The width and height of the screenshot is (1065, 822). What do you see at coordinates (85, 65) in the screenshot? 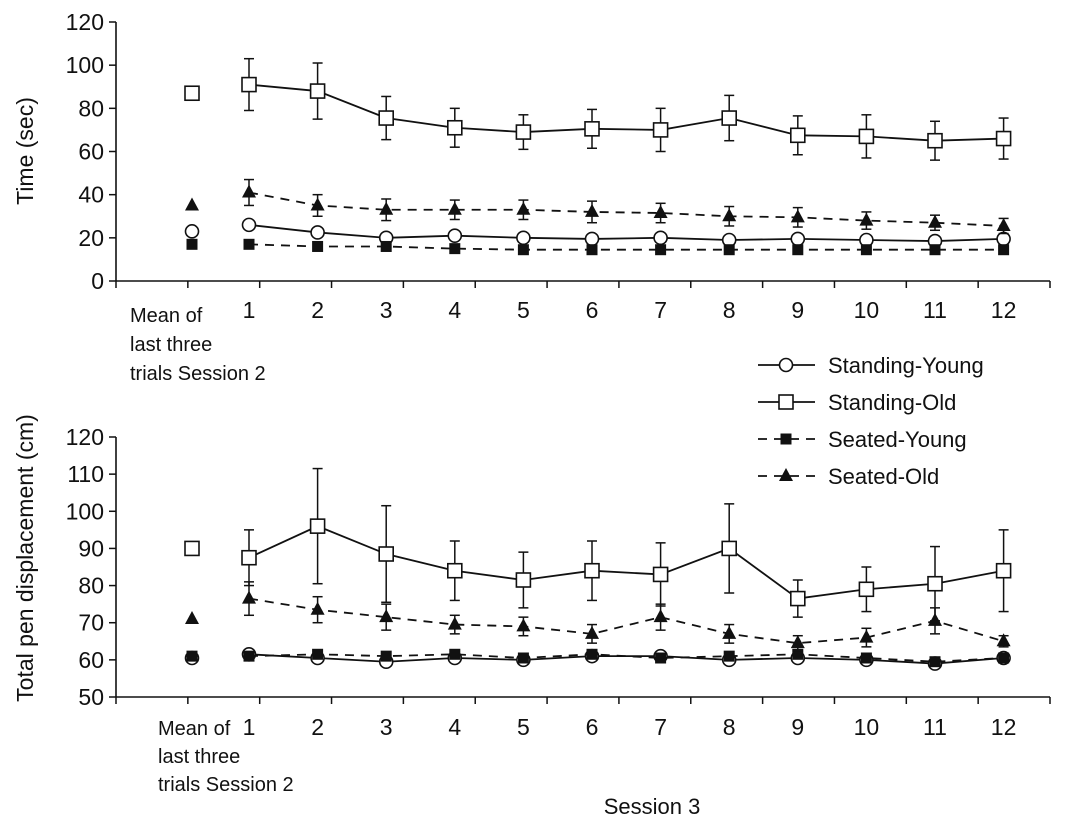
I see `y-tick-label: 100` at bounding box center [85, 65].